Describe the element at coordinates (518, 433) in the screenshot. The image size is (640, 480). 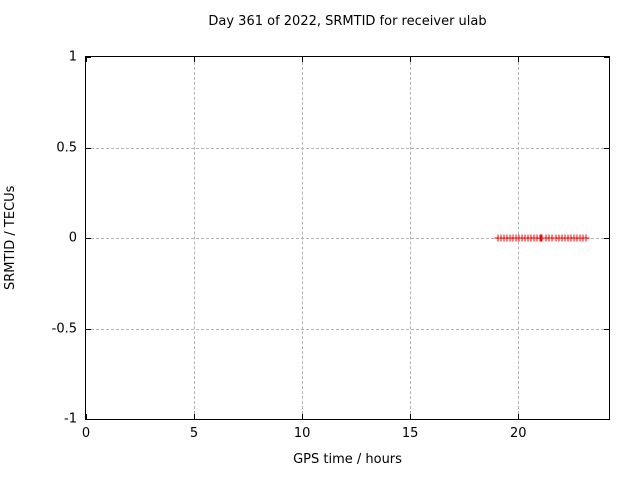
I see `x-tick-label: 20` at that location.